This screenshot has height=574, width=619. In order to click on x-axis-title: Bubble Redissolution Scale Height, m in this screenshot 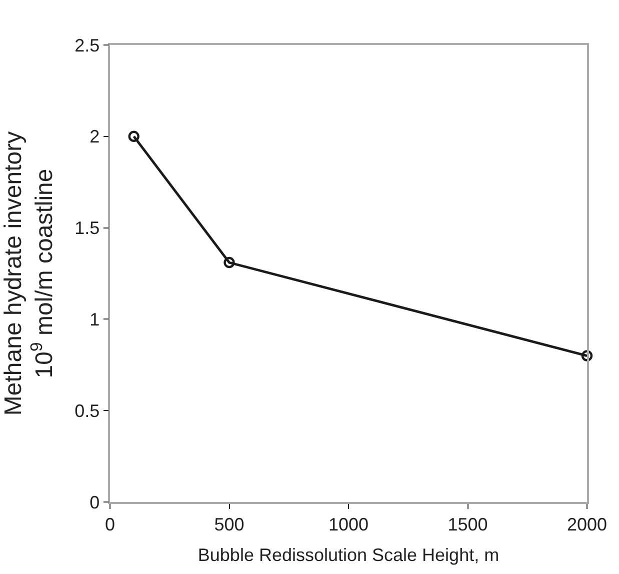, I will do `click(349, 554)`.